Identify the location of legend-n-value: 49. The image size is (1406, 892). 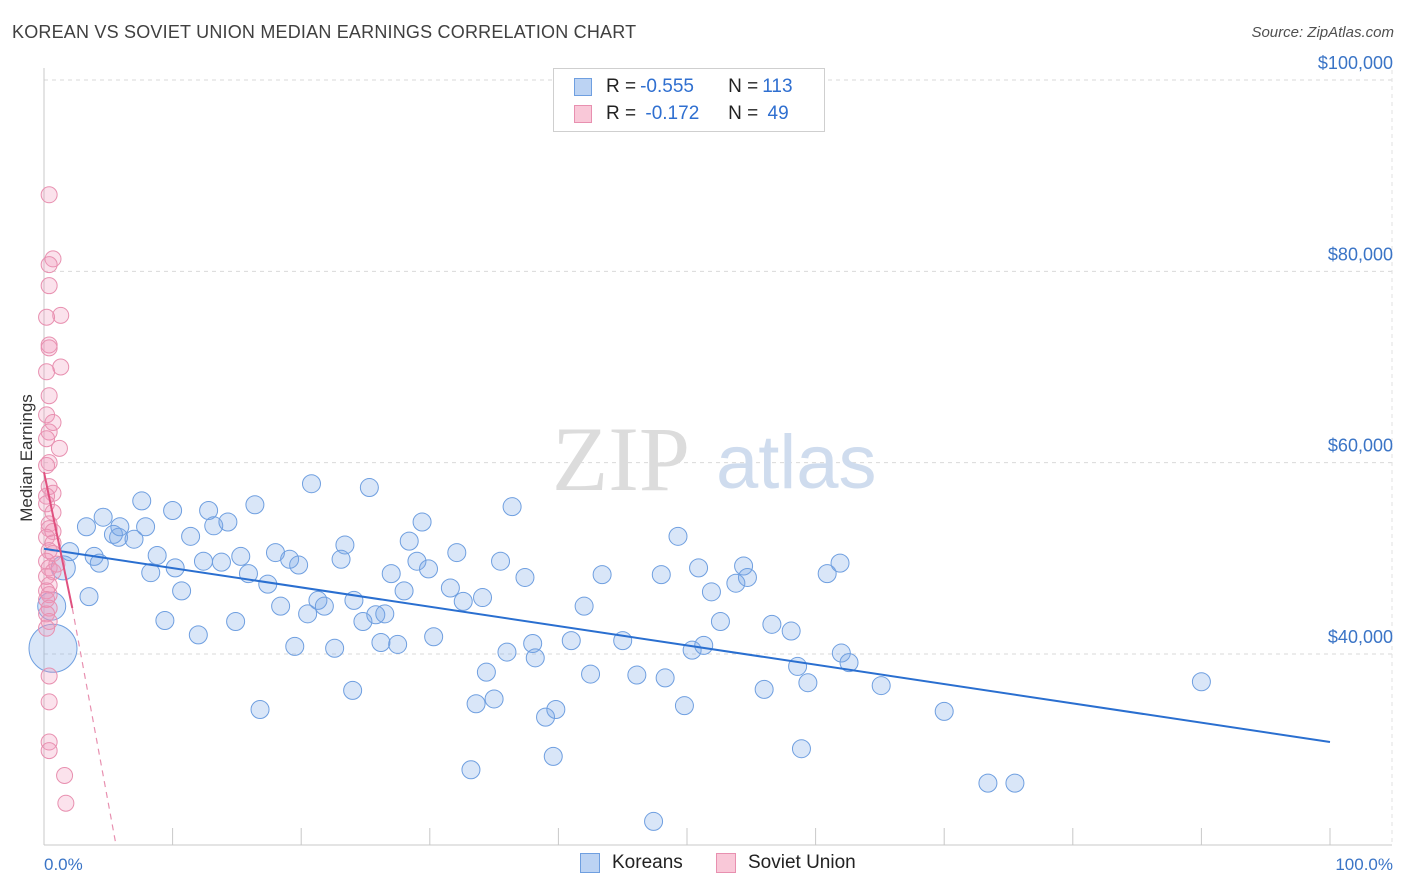
(775, 113).